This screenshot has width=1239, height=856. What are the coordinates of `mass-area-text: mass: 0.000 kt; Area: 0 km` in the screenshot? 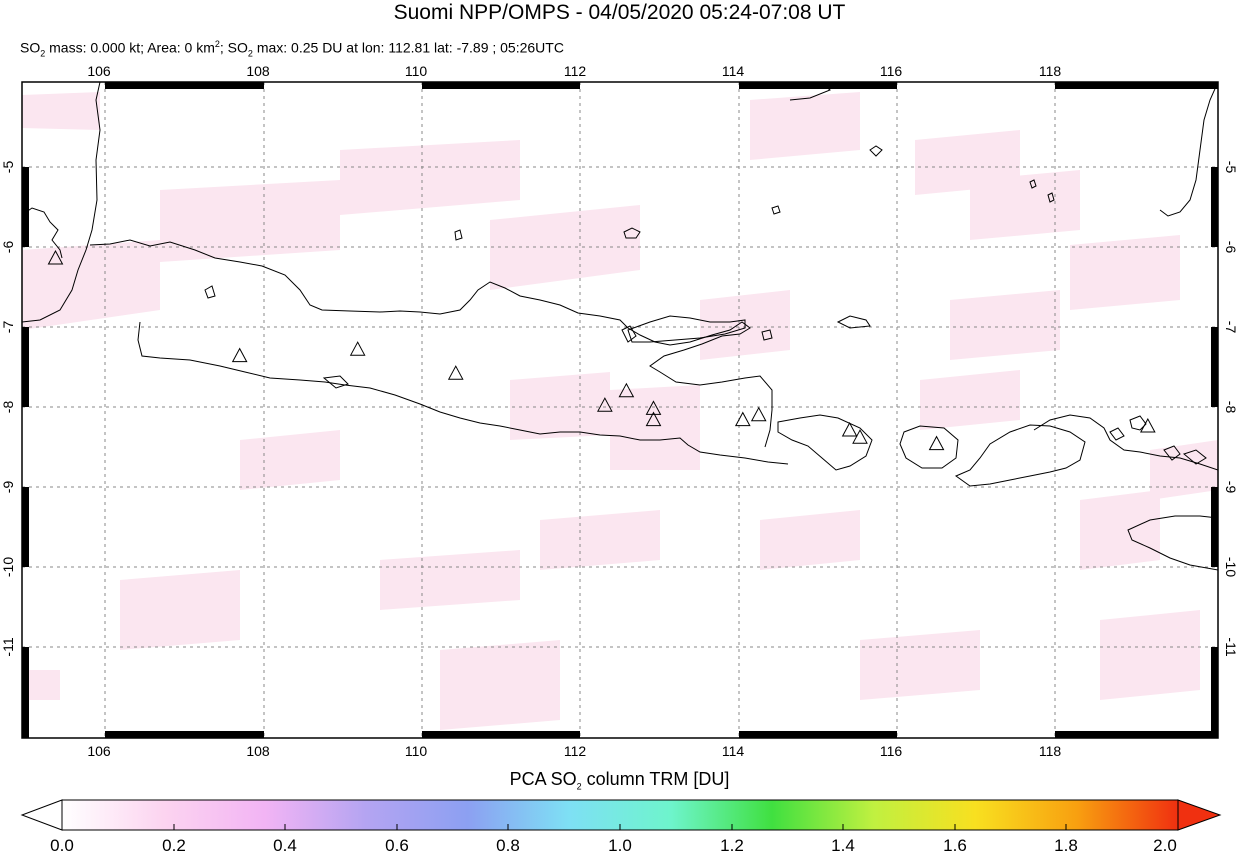 It's located at (130, 47).